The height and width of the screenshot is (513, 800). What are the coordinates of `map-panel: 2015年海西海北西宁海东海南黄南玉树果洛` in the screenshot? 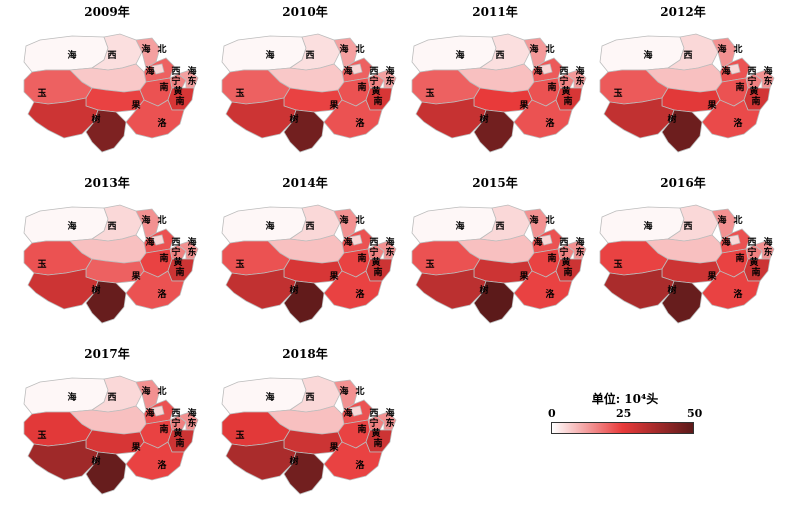 It's located at (495, 258).